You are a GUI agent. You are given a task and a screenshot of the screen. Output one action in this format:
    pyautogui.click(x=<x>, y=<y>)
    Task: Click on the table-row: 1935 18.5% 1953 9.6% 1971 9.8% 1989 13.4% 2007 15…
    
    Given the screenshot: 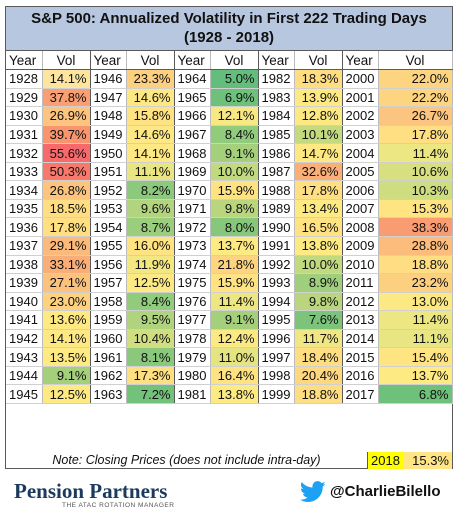 What is the action you would take?
    pyautogui.click(x=229, y=209)
    